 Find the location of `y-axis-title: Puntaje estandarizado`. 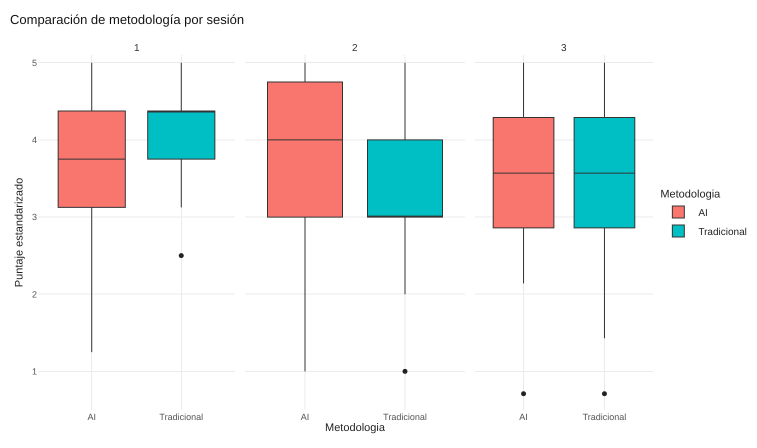

y-axis-title: Puntaje estandarizado is located at coordinates (20, 233).